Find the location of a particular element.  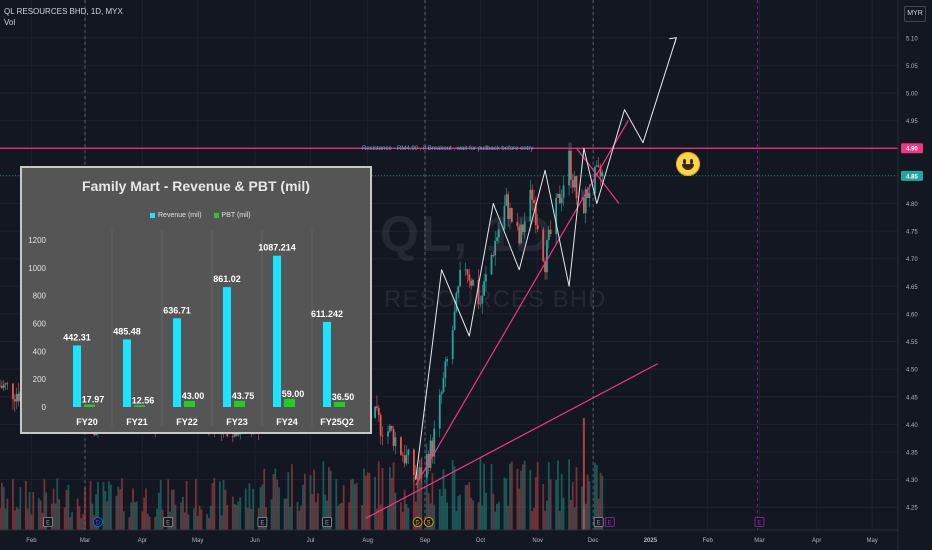

fm-pbt-label: 17.97 is located at coordinates (93, 399).